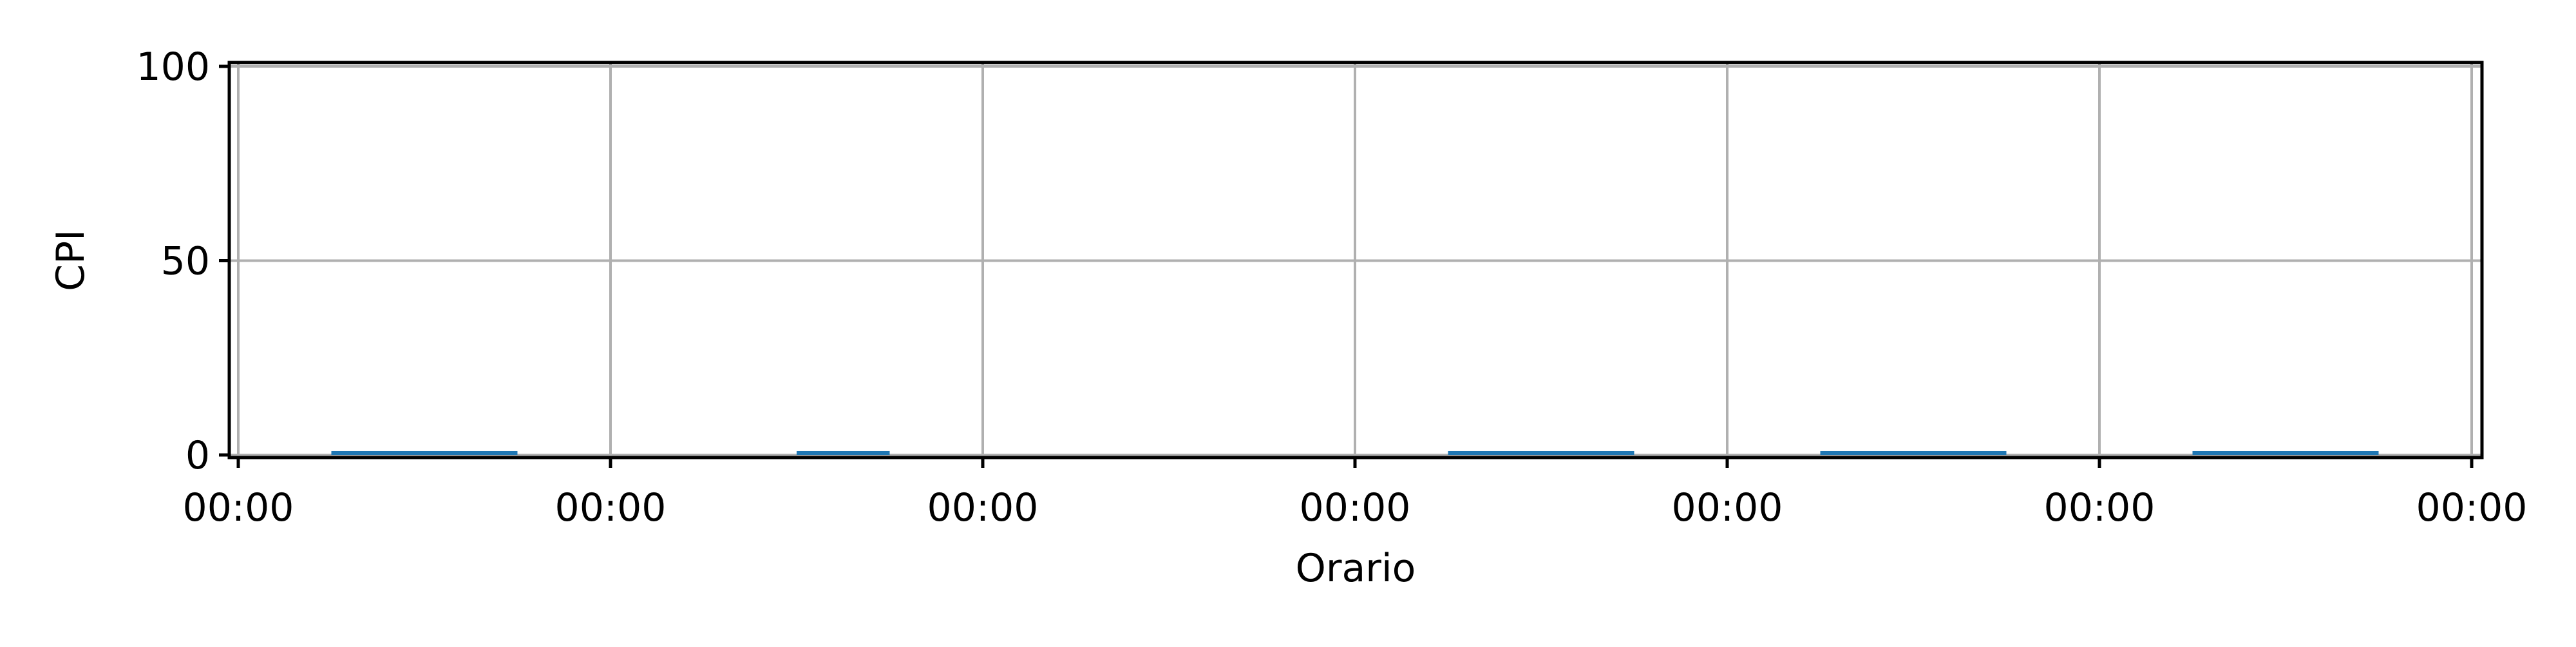  I want to click on y-tick-label: 100, so click(173, 67).